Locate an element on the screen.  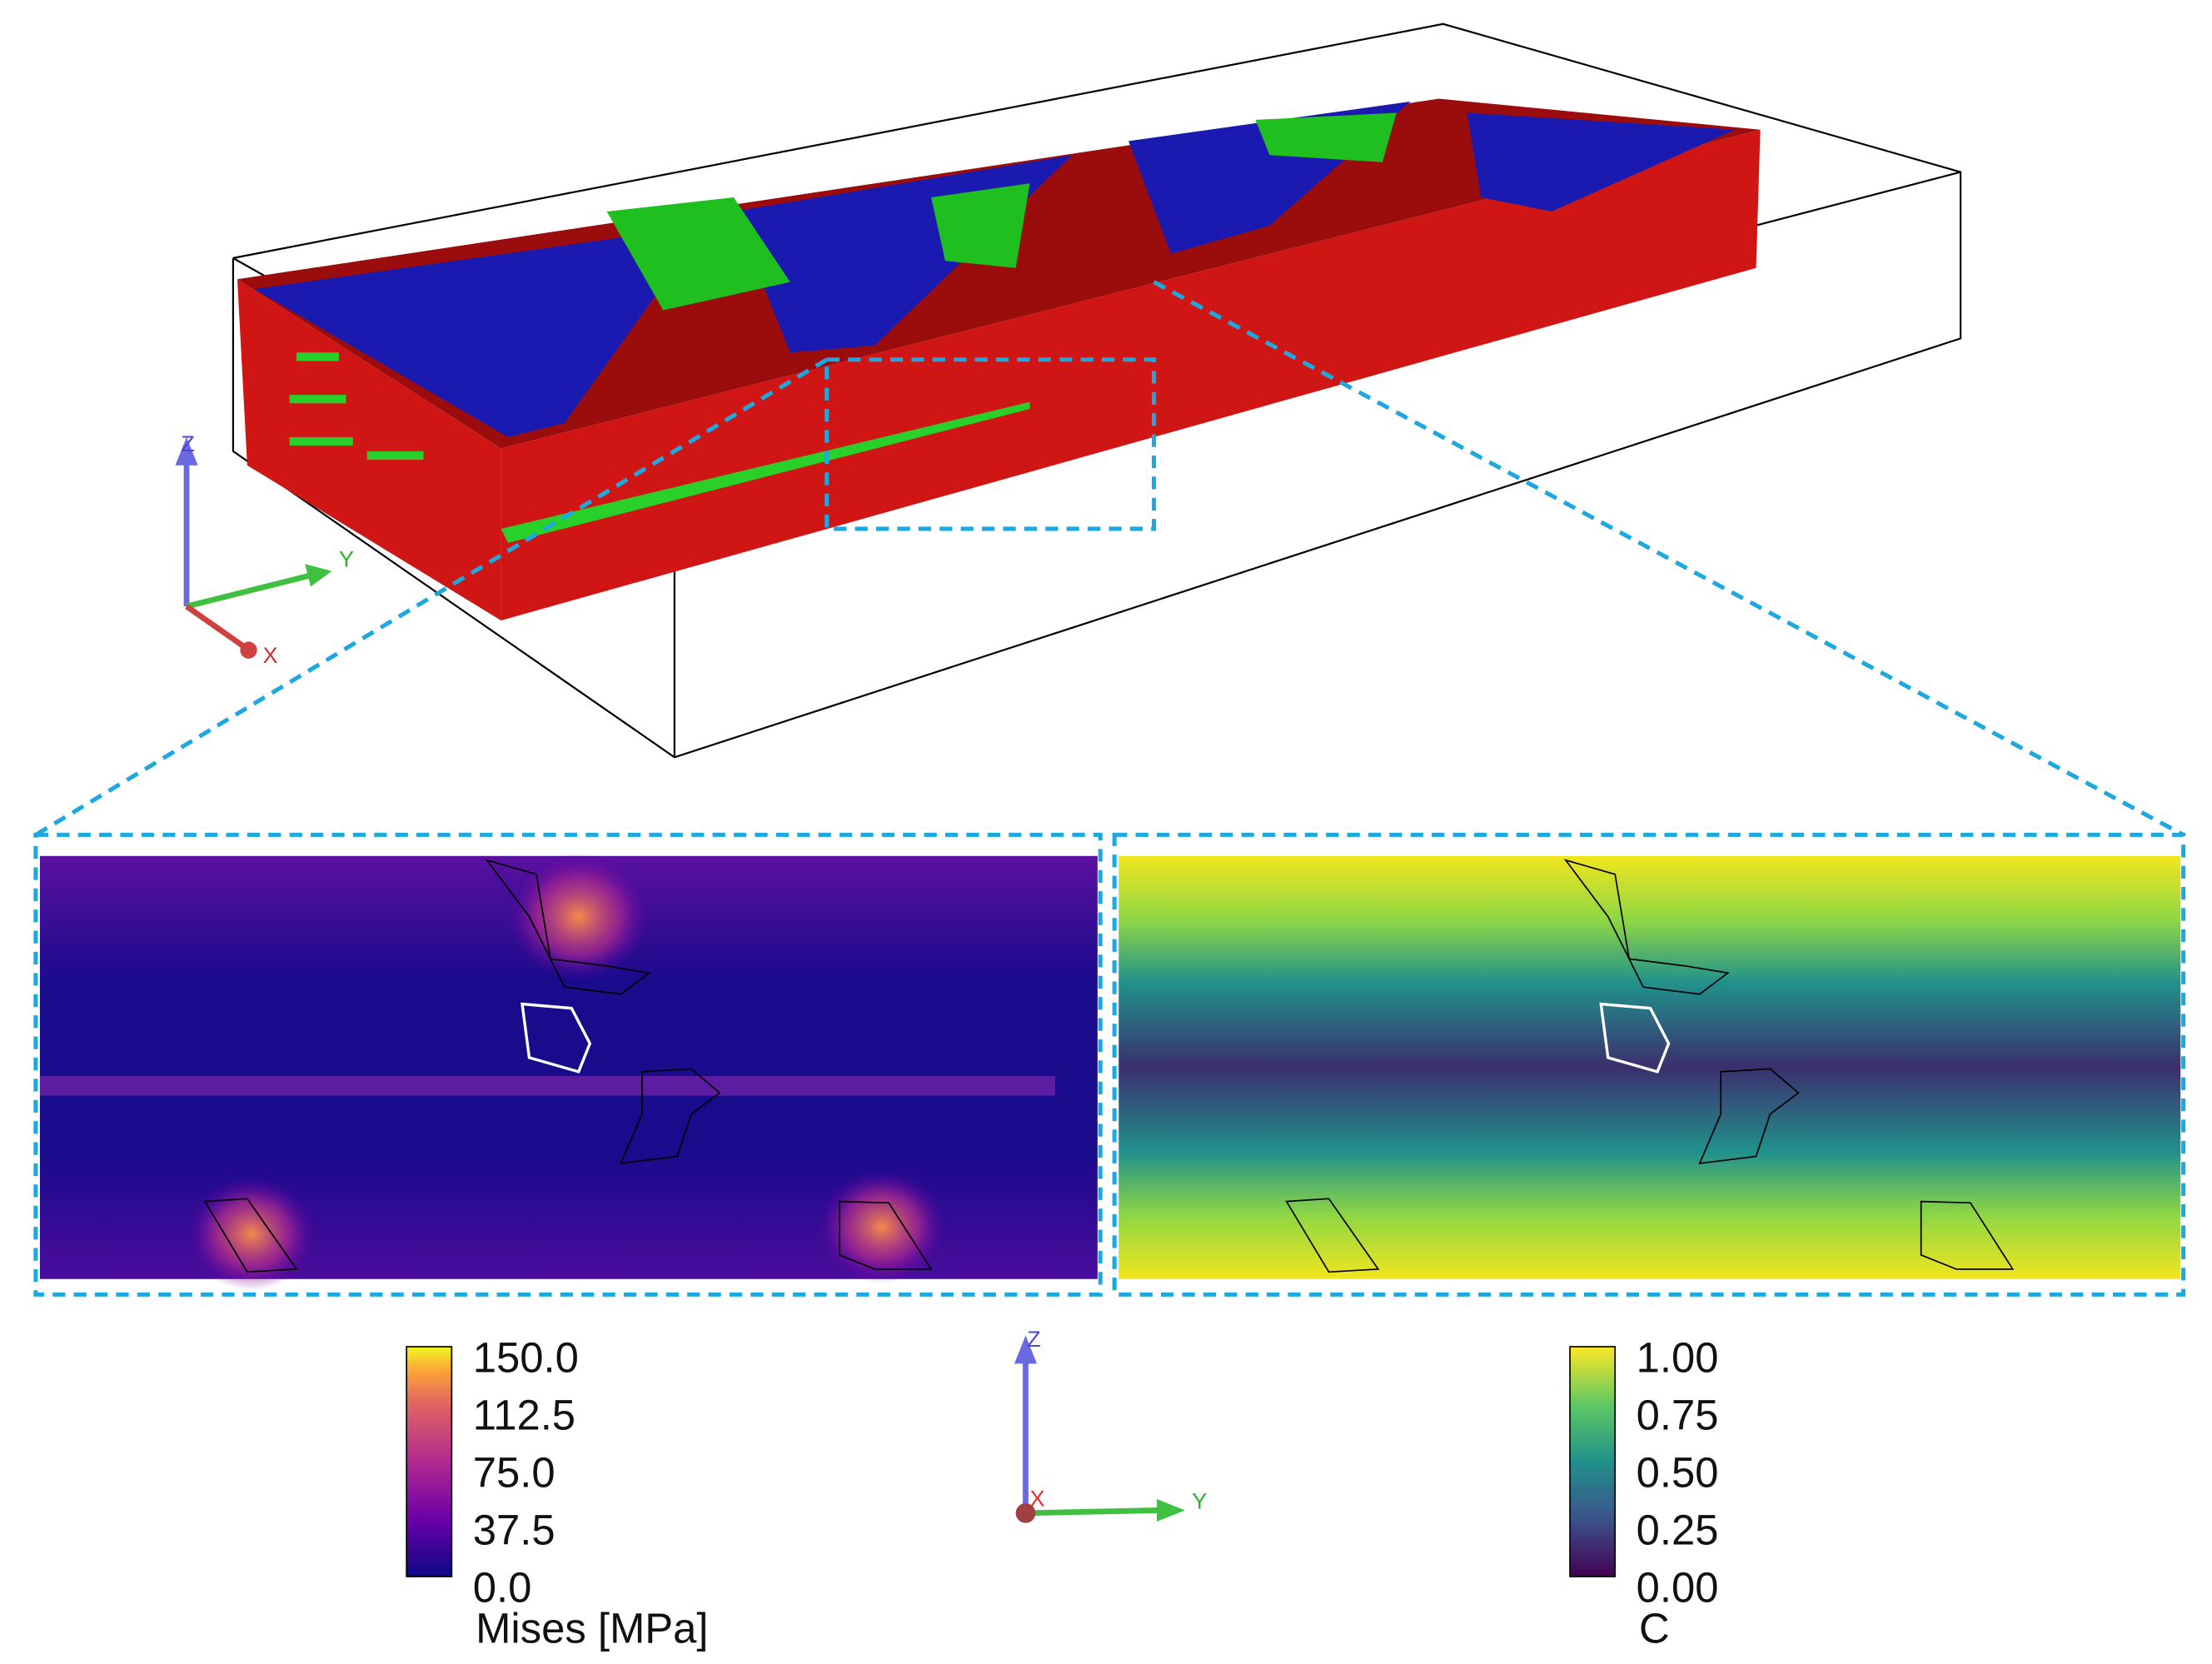
colorbar-tick-label: 0.25 is located at coordinates (1678, 1529).